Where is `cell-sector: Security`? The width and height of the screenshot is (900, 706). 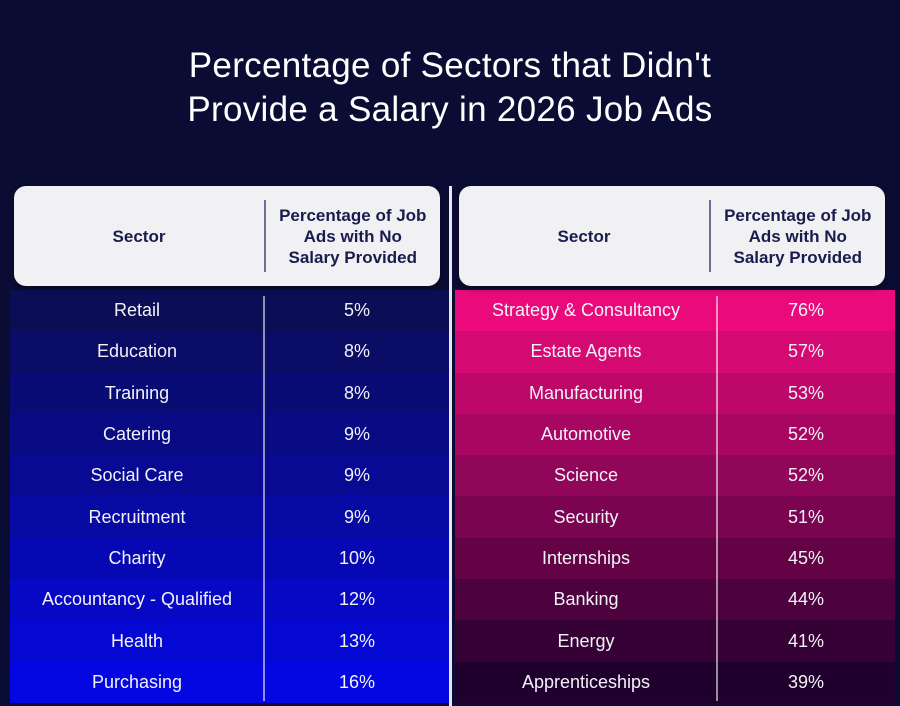 cell-sector: Security is located at coordinates (586, 516).